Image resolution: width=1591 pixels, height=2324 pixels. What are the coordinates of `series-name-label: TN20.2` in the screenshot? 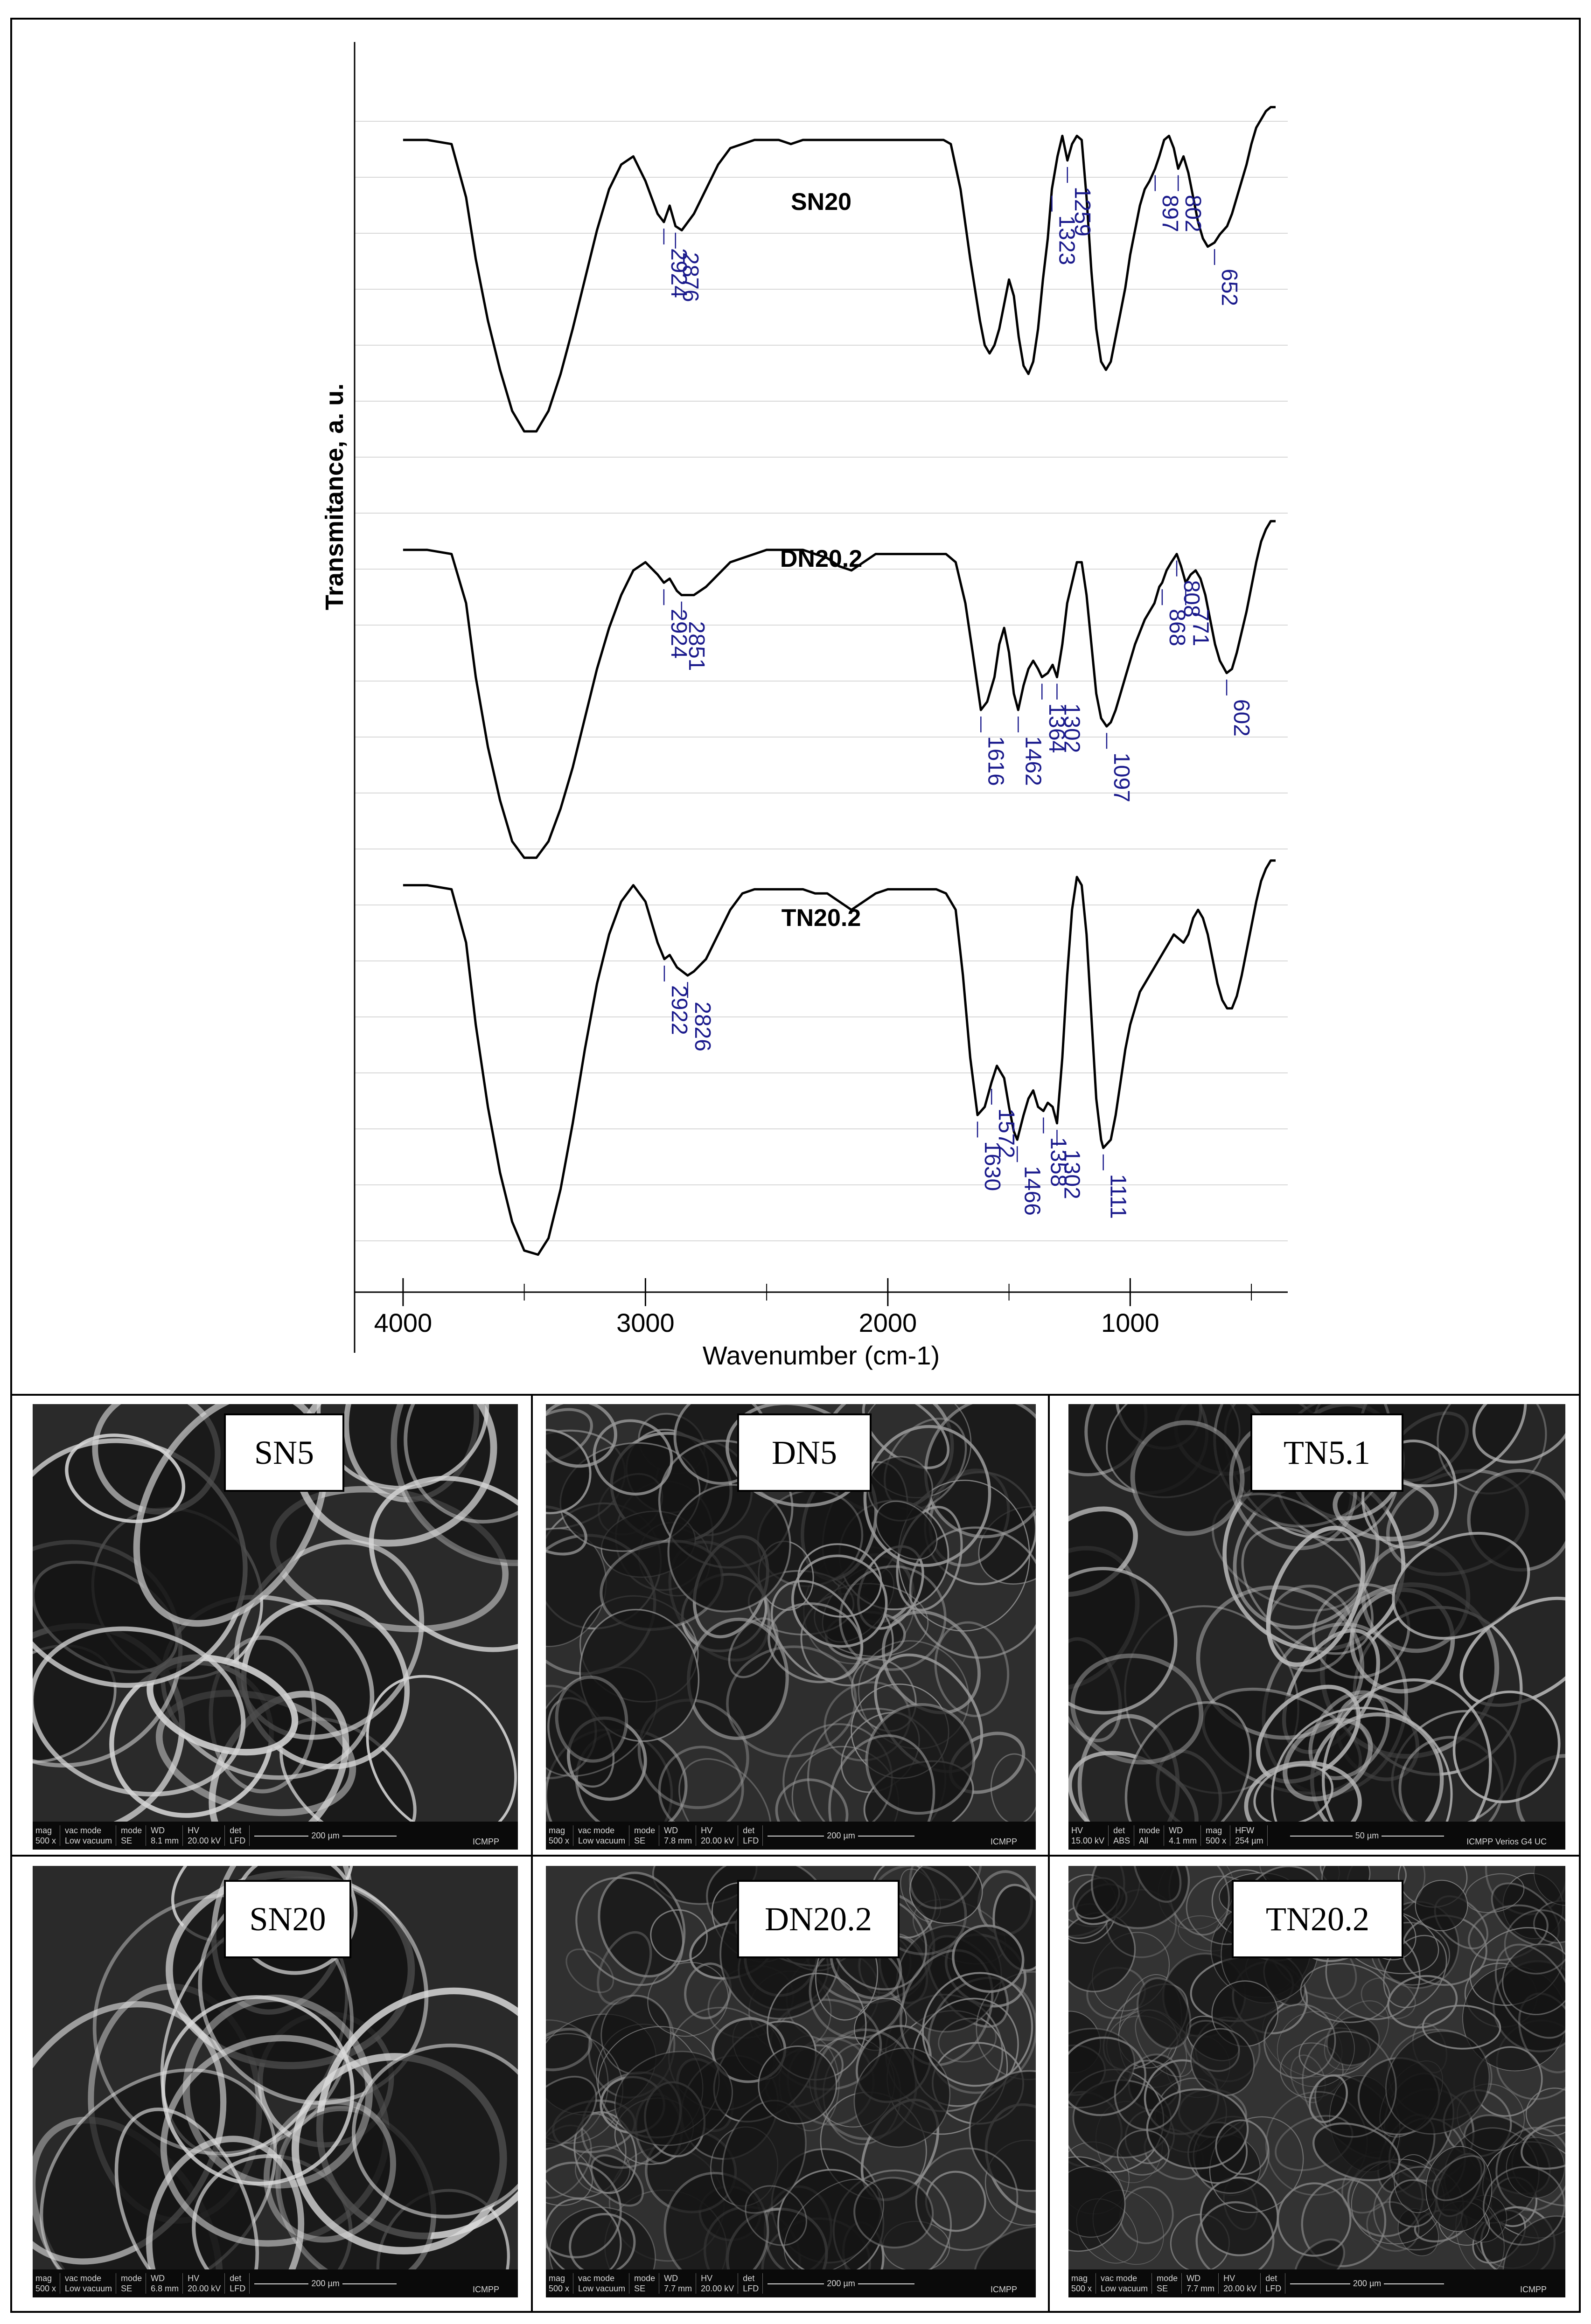 It's located at (821, 919).